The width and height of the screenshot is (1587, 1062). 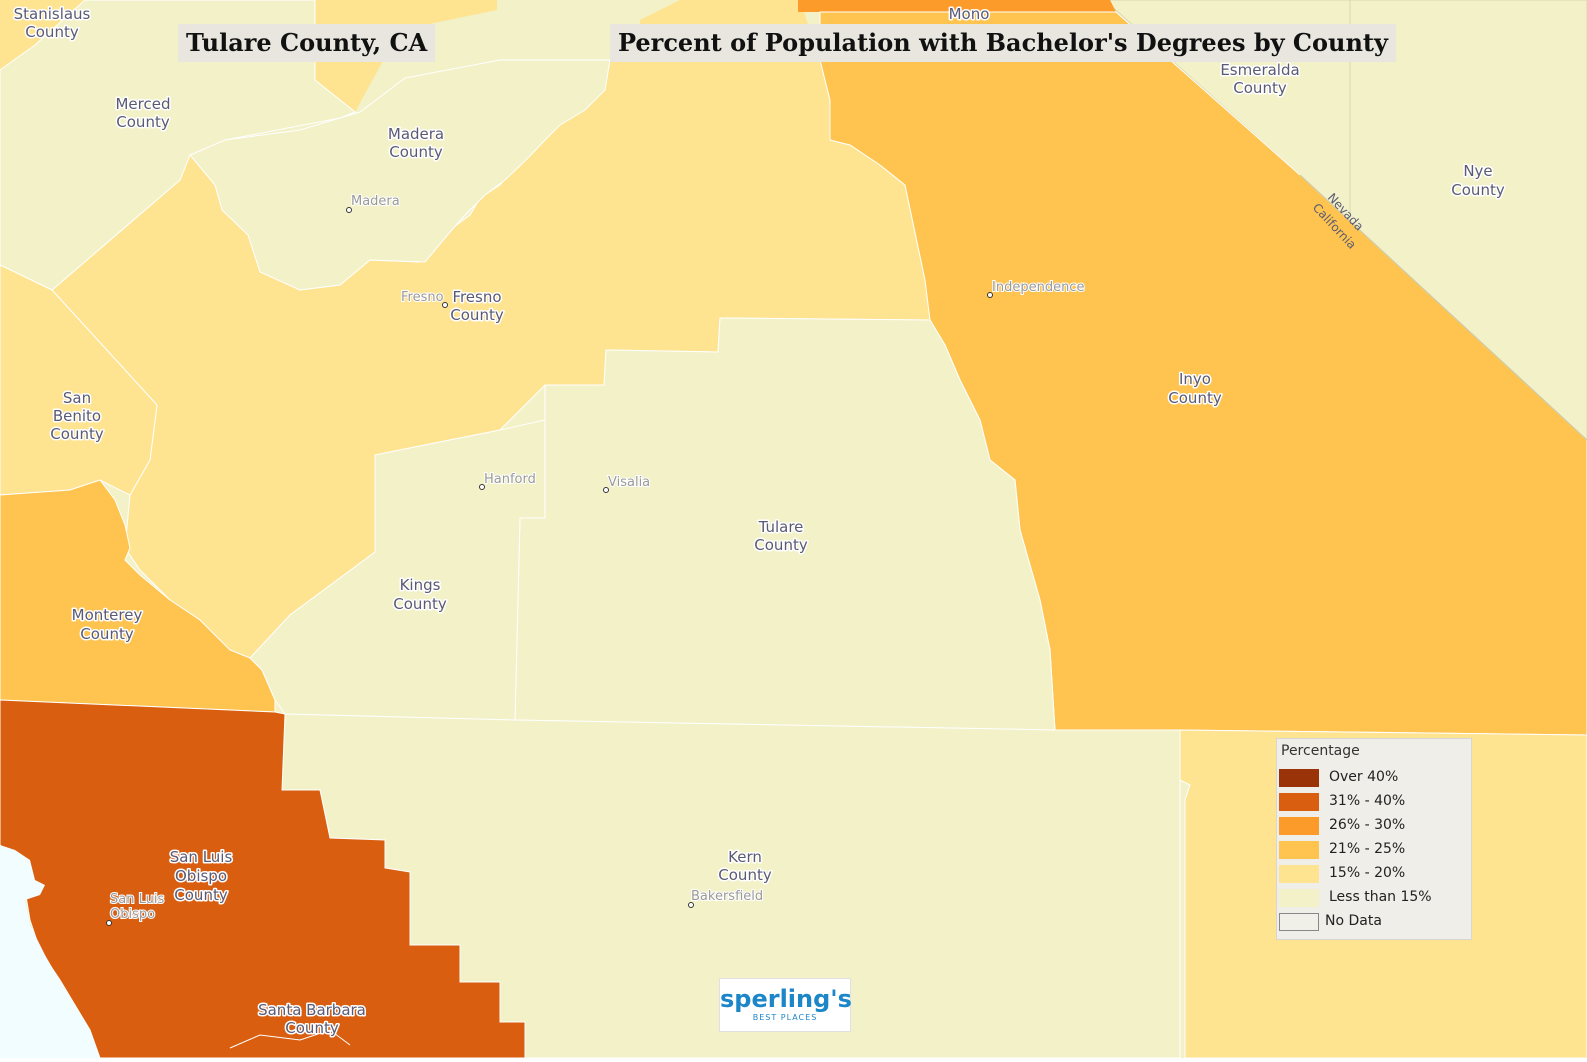 What do you see at coordinates (138, 596) in the screenshot?
I see `county-monterey` at bounding box center [138, 596].